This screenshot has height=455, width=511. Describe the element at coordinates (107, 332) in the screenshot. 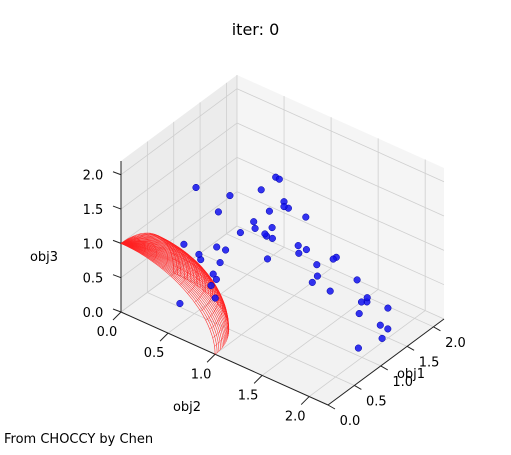

I see `x-tick-label: 0.0` at that location.